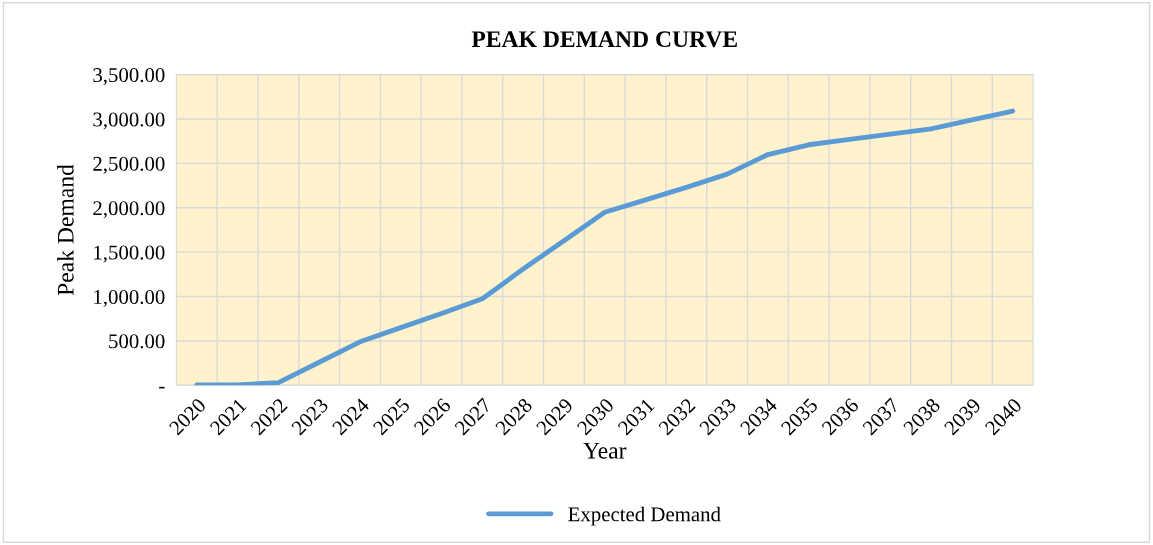 The height and width of the screenshot is (545, 1153). What do you see at coordinates (129, 77) in the screenshot?
I see `y-tick-label: 3,500.00` at bounding box center [129, 77].